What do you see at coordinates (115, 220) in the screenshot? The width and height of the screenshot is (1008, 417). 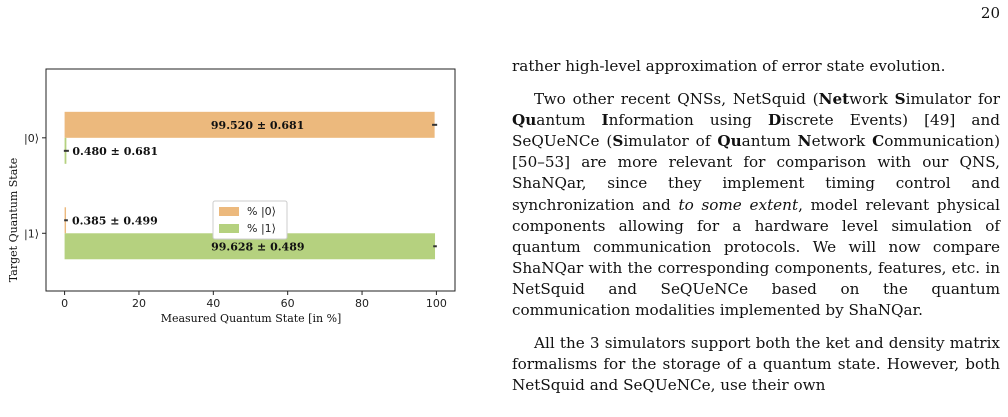 I see `bar-value-label: 0.385 ± 0.499` at bounding box center [115, 220].